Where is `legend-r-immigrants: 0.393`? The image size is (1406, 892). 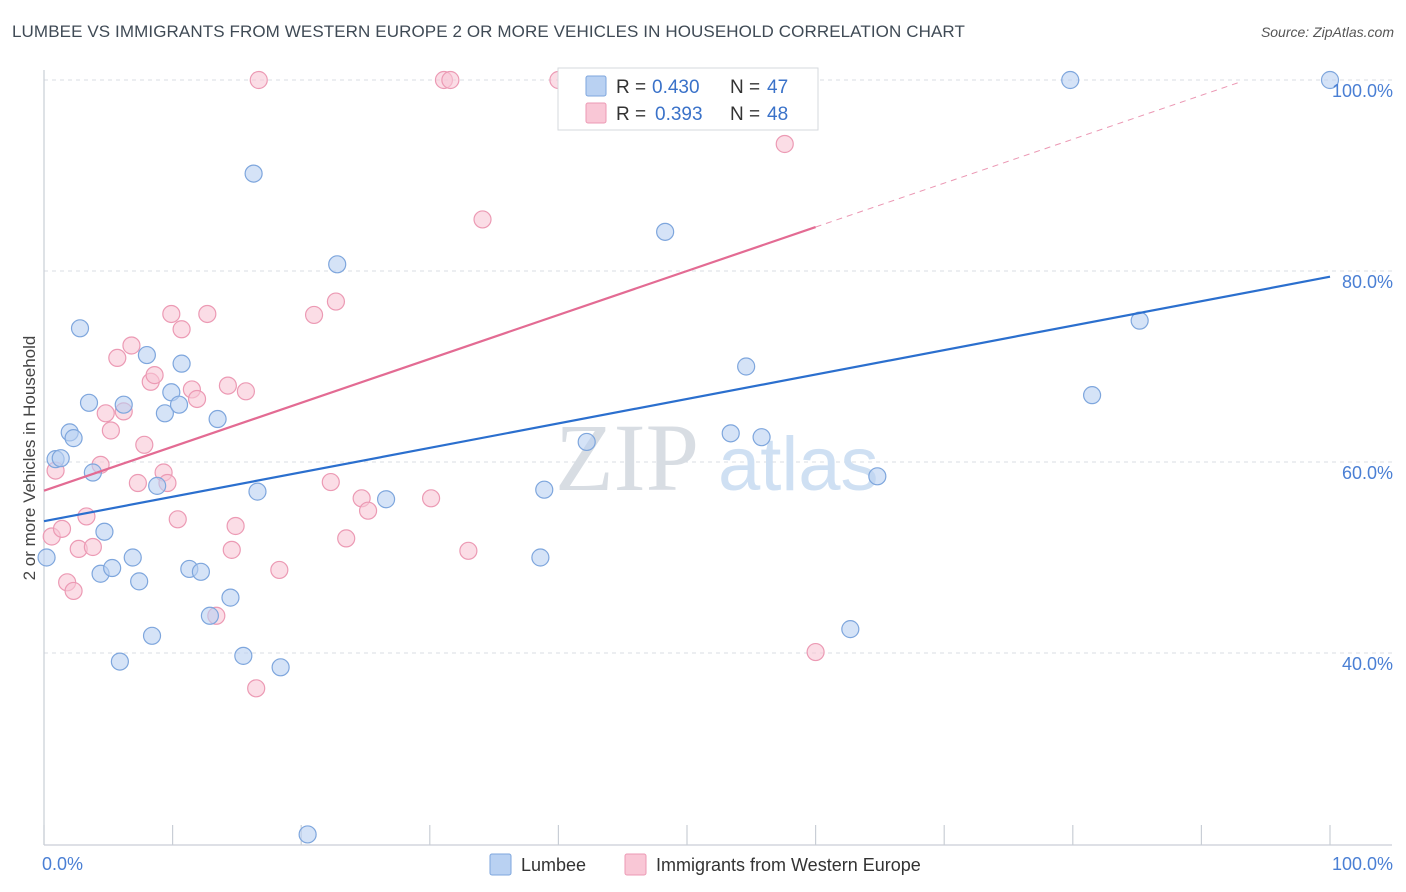
legend-r-immigrants: 0.393 is located at coordinates (679, 114).